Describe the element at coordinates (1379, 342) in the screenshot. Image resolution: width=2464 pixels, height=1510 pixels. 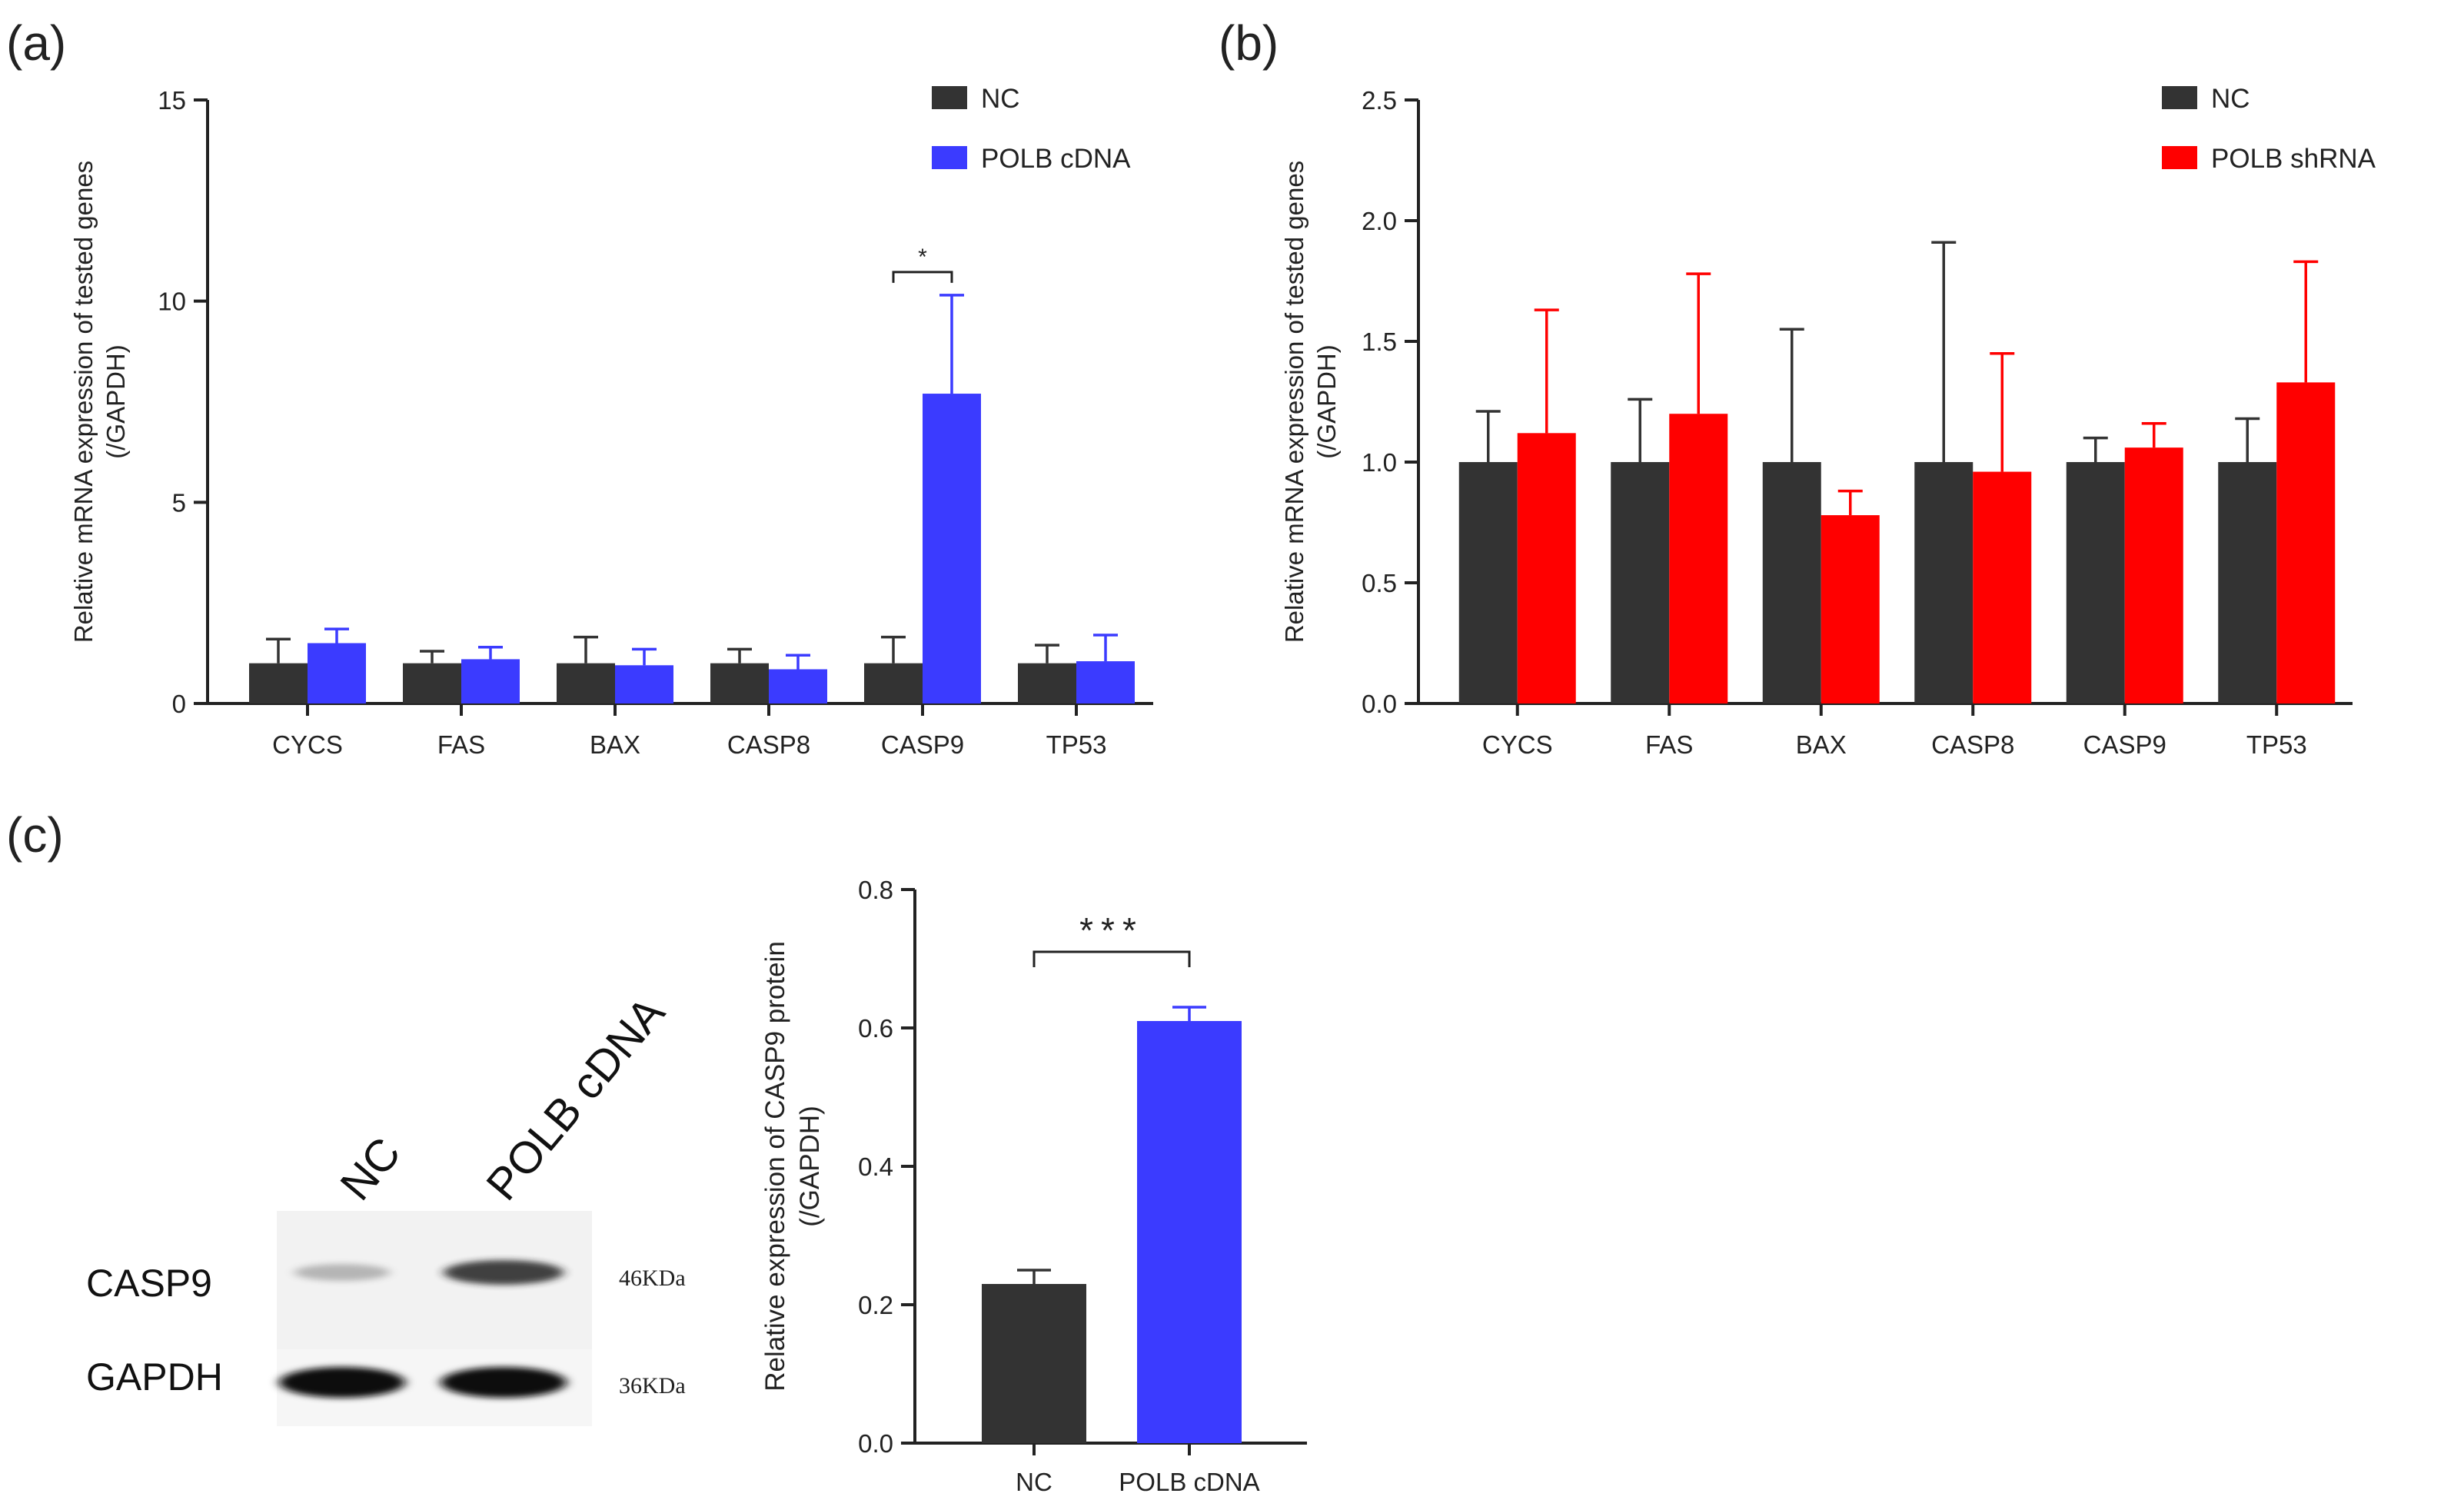
I see `y-tick-label-b: 1.5` at that location.